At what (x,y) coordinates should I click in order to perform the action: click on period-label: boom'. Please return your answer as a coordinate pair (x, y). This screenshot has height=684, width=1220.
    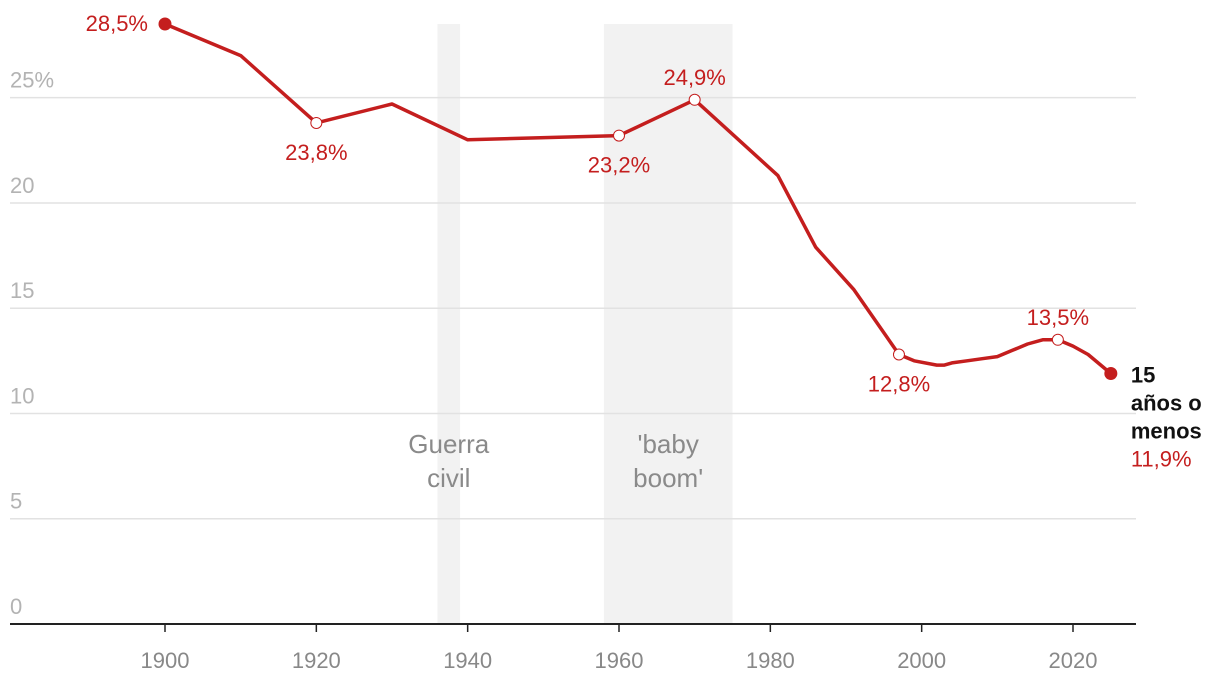
    Looking at the image, I should click on (668, 478).